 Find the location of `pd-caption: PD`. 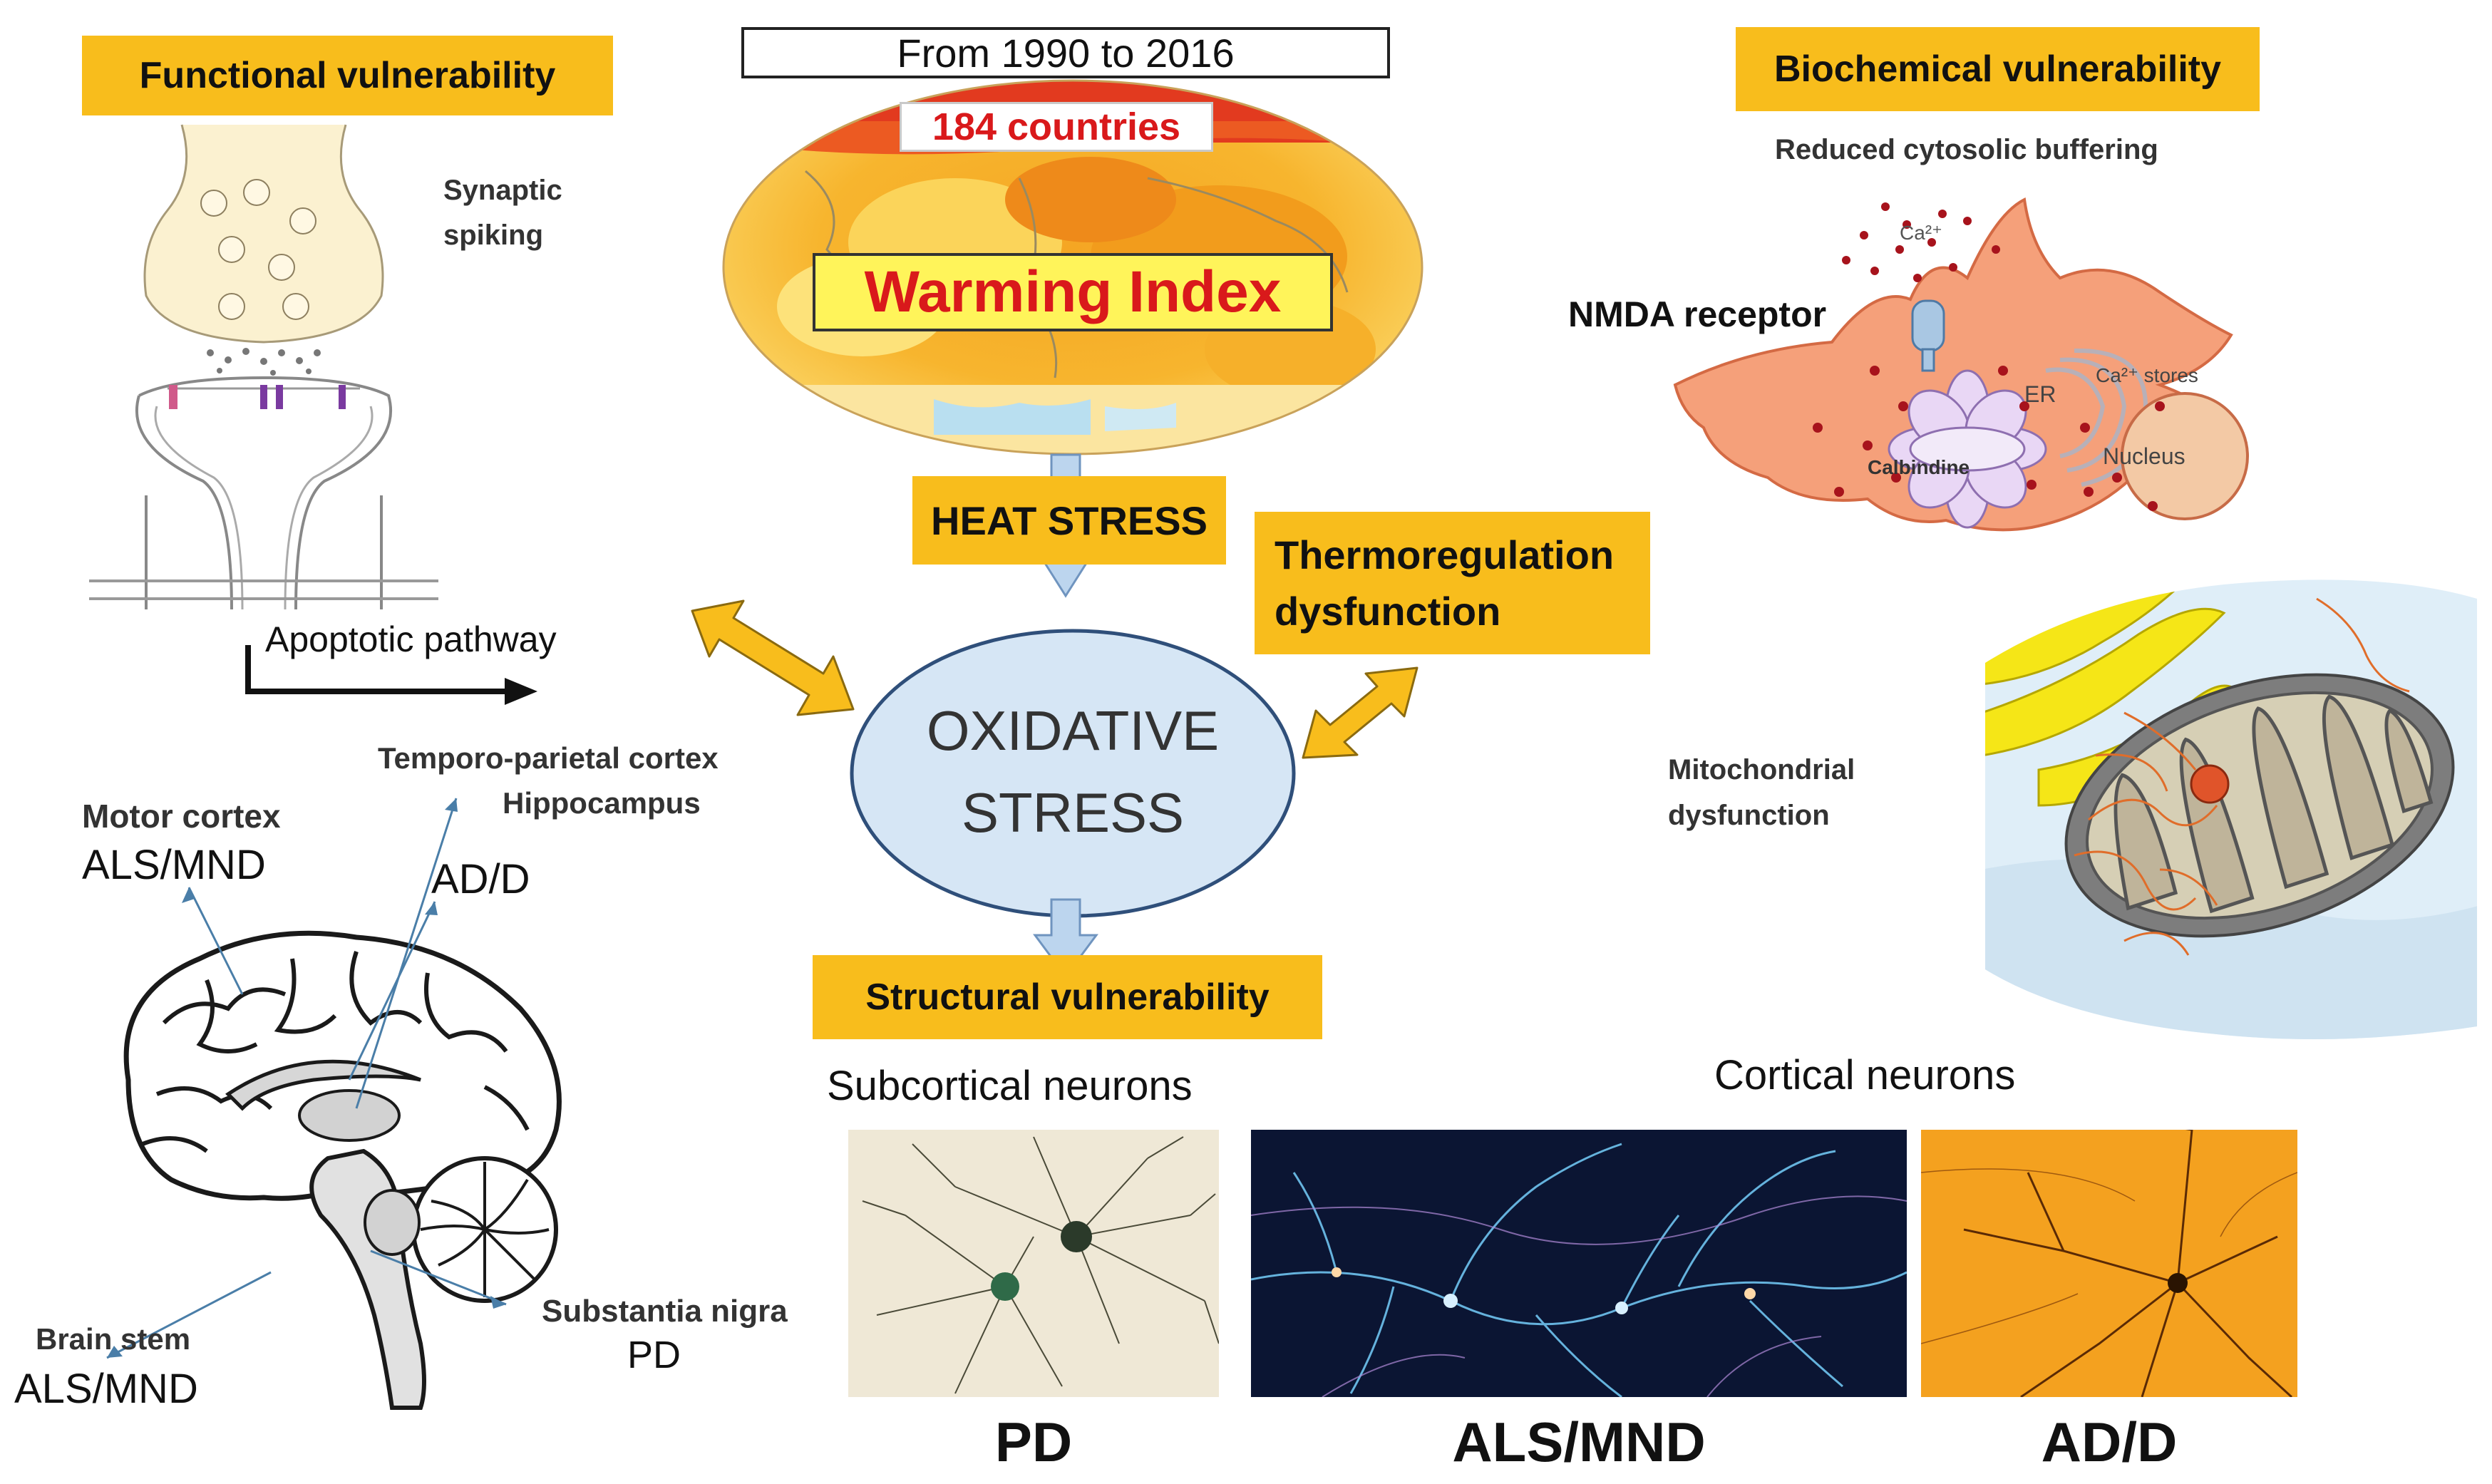

pd-caption: PD is located at coordinates (1033, 1442).